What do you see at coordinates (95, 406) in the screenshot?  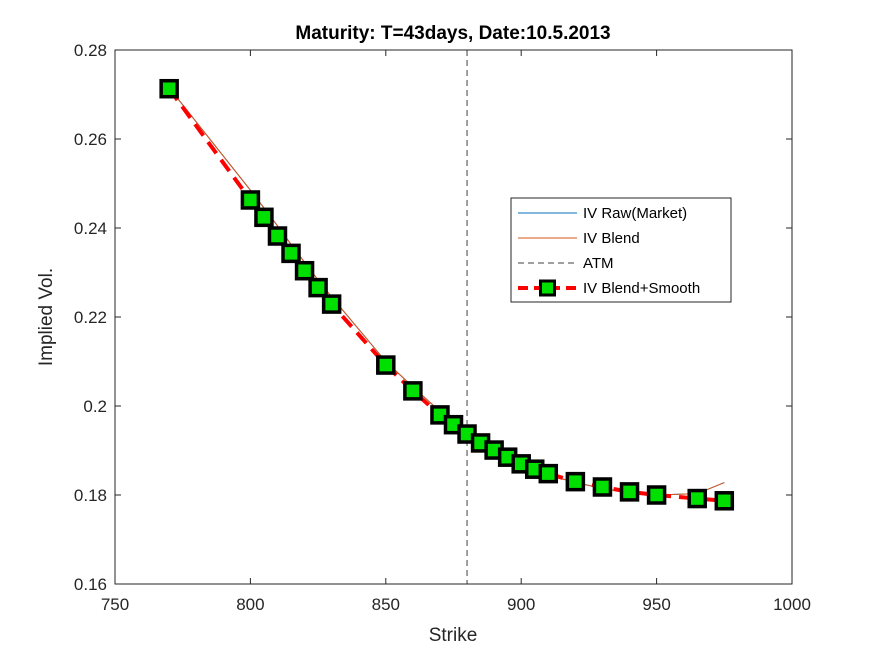 I see `y-tick-label: 0.2` at bounding box center [95, 406].